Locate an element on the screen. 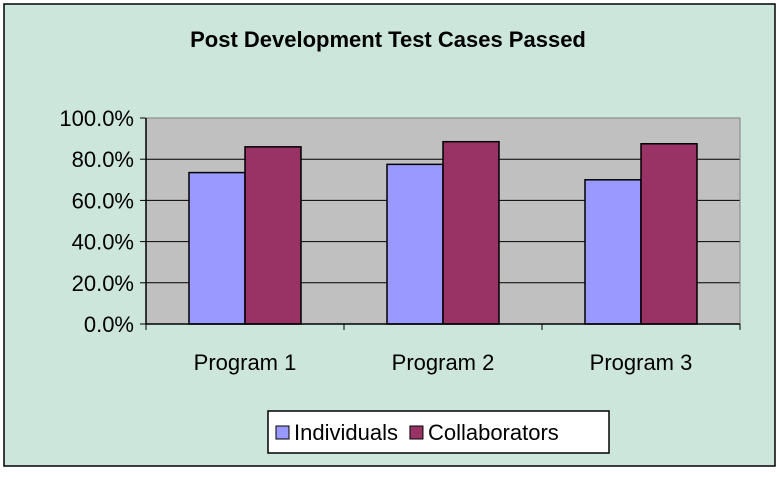  x-tick-labels: Program 1 Program 2 Program 3 is located at coordinates (443, 362).